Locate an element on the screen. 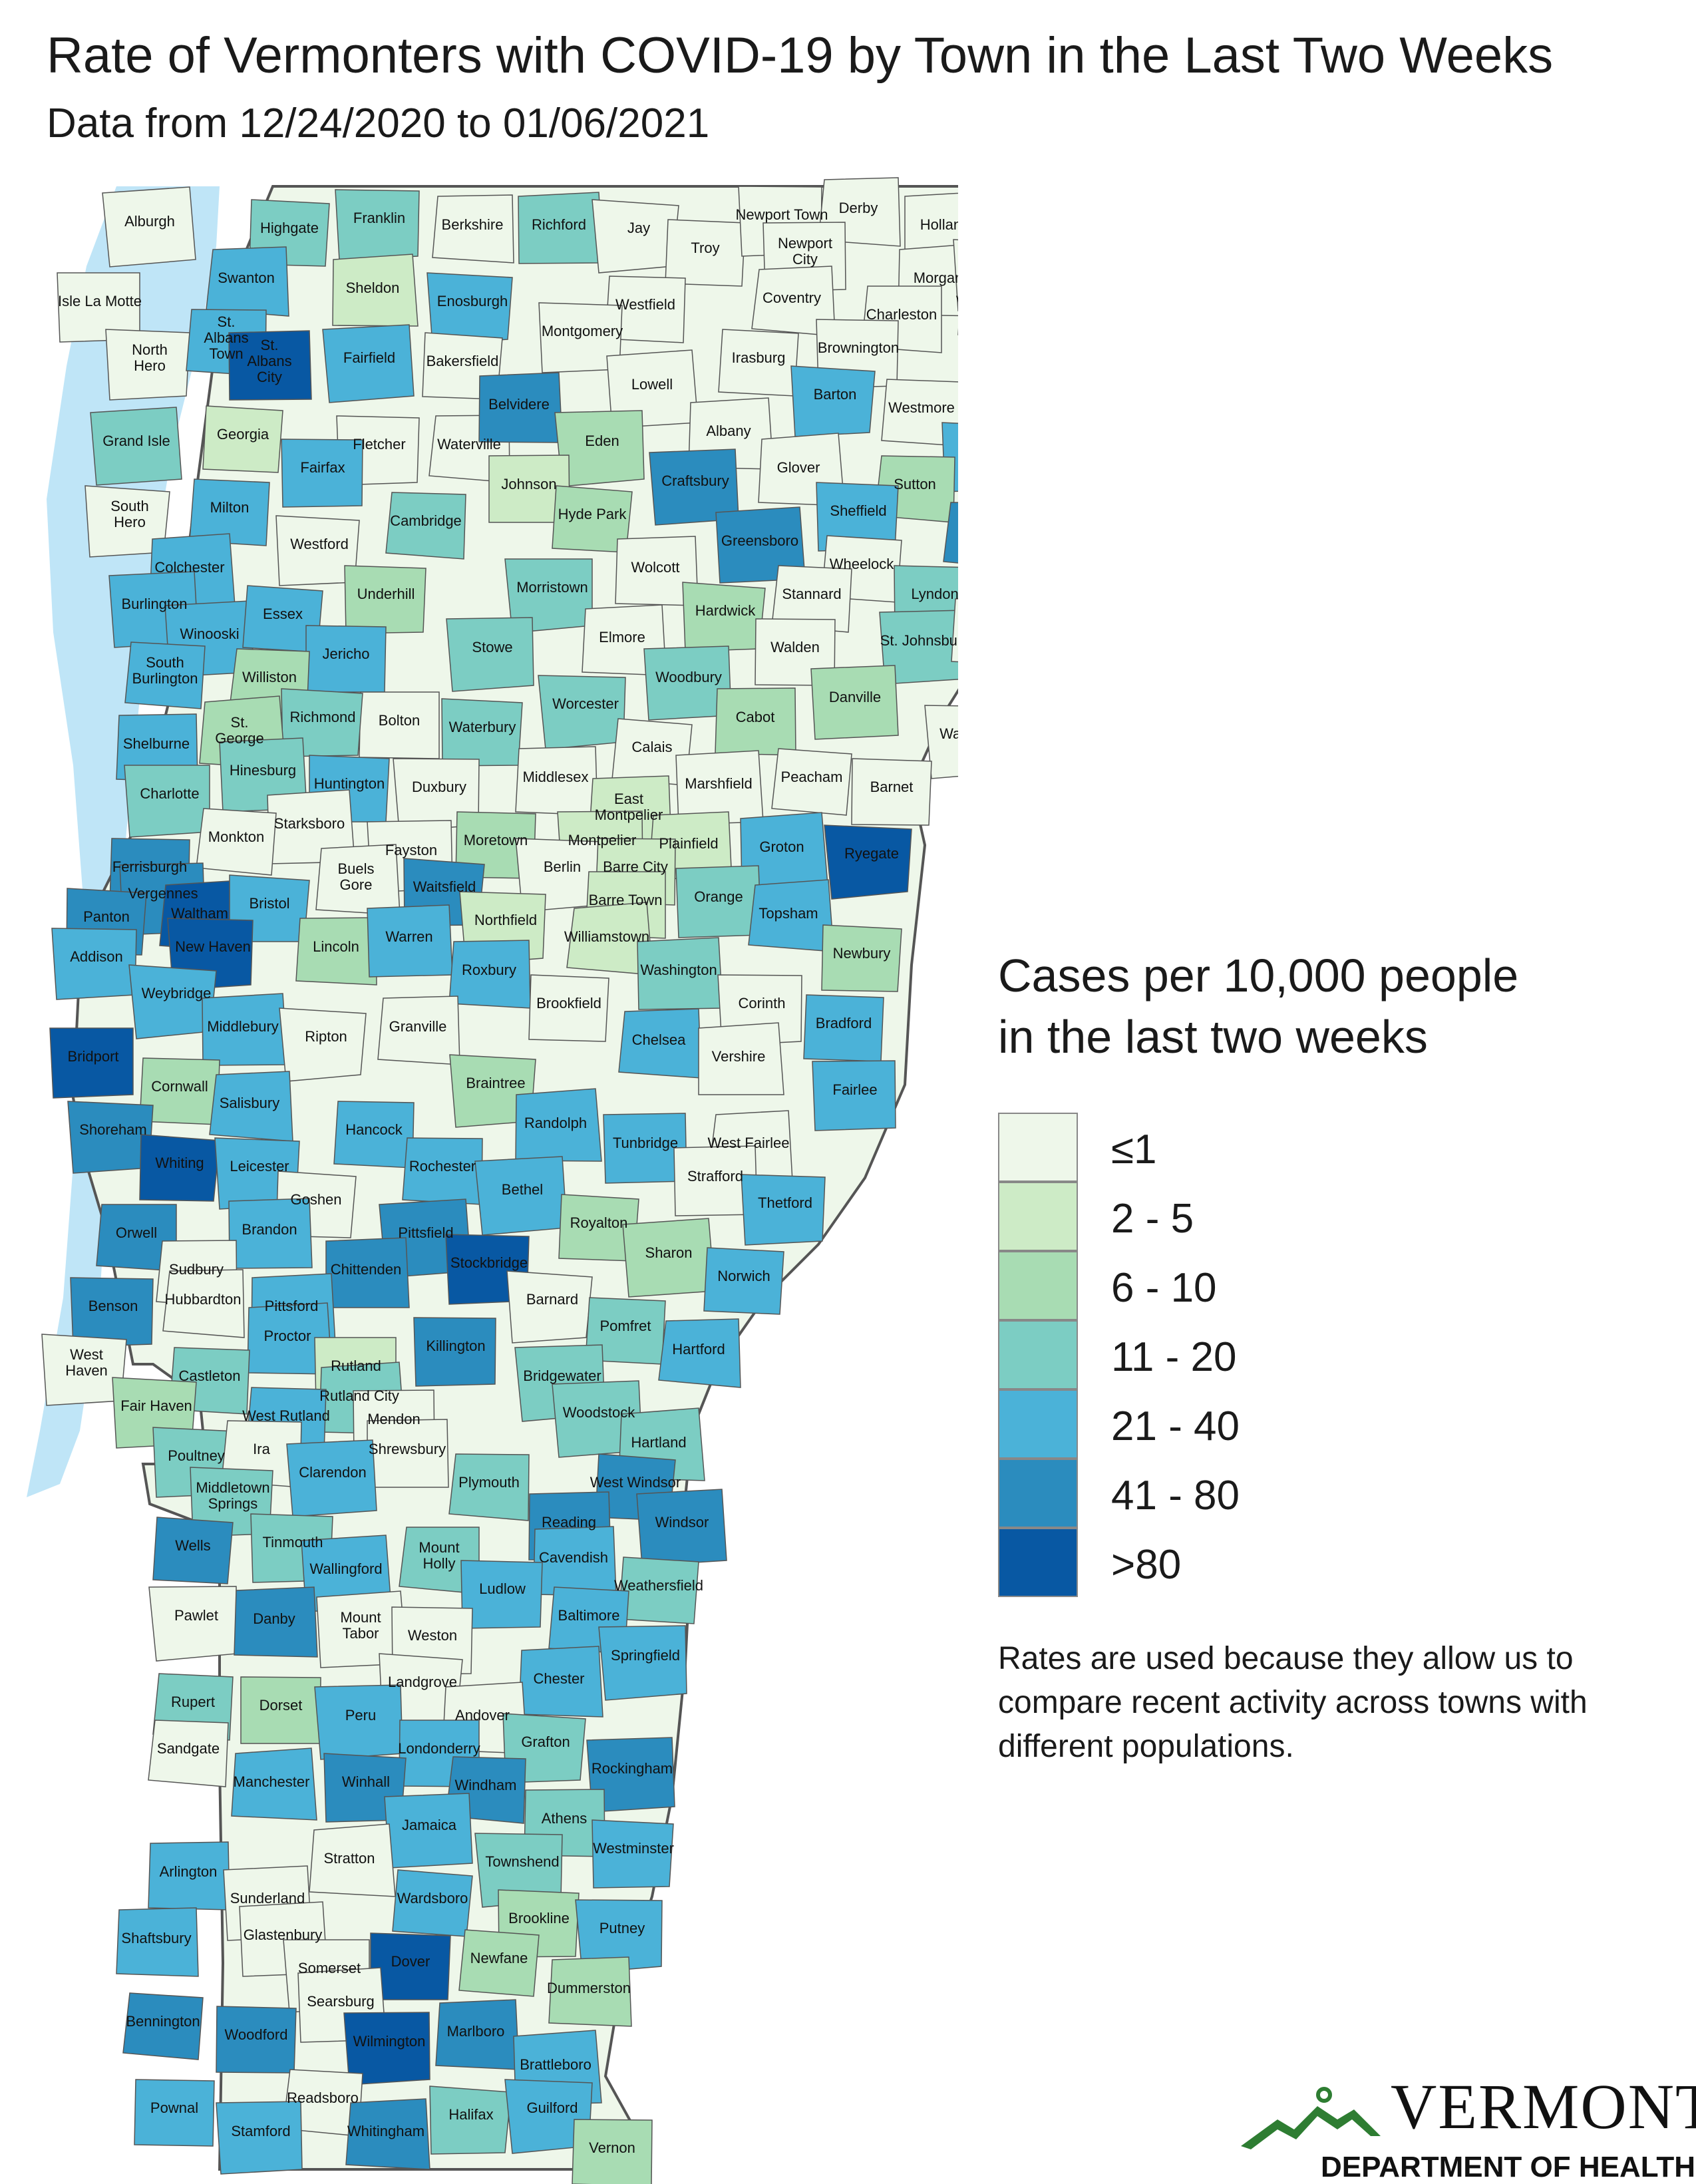  town-label: Stratton is located at coordinates (349, 1858).